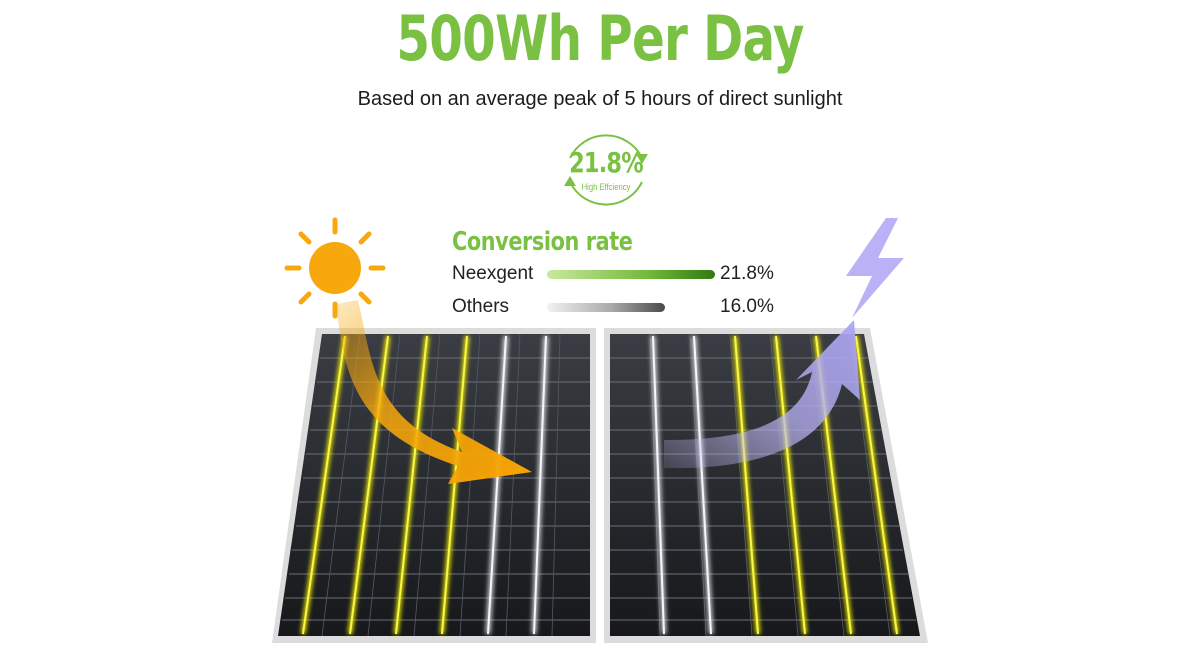  Describe the element at coordinates (434, 392) in the screenshot. I see `sunlight-arrow` at that location.